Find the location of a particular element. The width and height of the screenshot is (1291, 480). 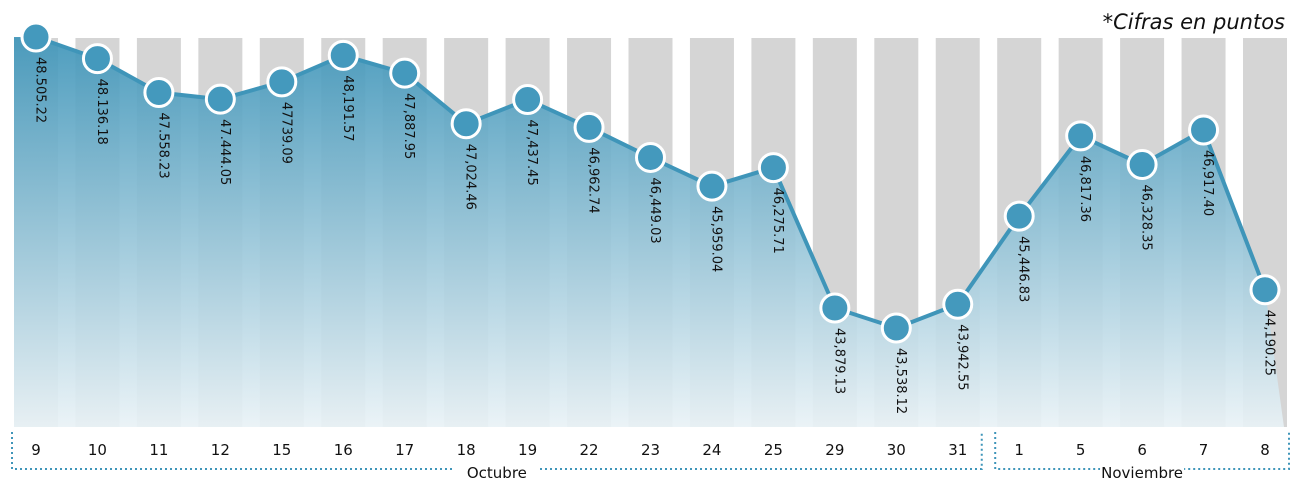

value-label-31: 43,942.55 is located at coordinates (961, 357).